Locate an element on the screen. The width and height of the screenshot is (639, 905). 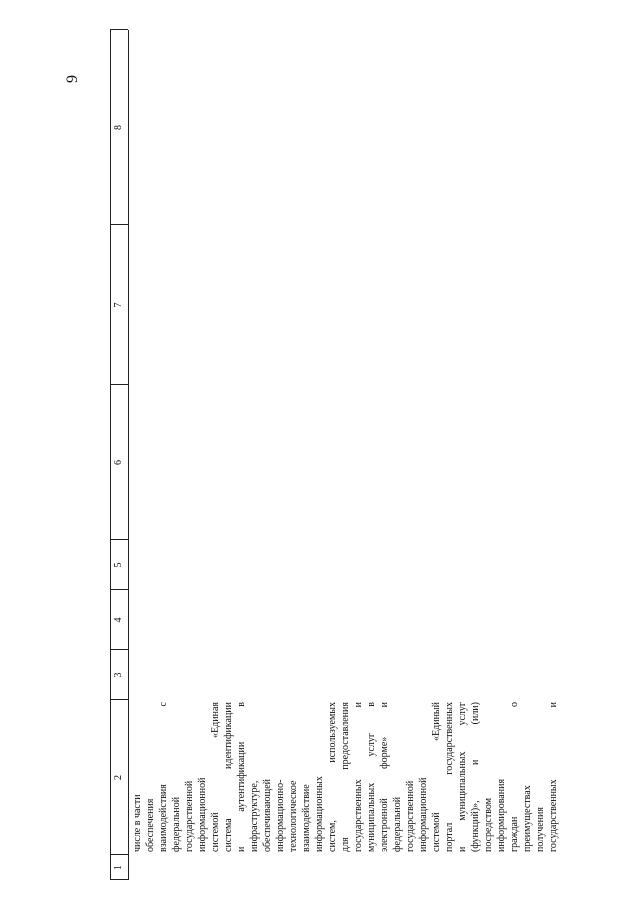
text-line: (функций)», и (или) is located at coordinates (475, 777).